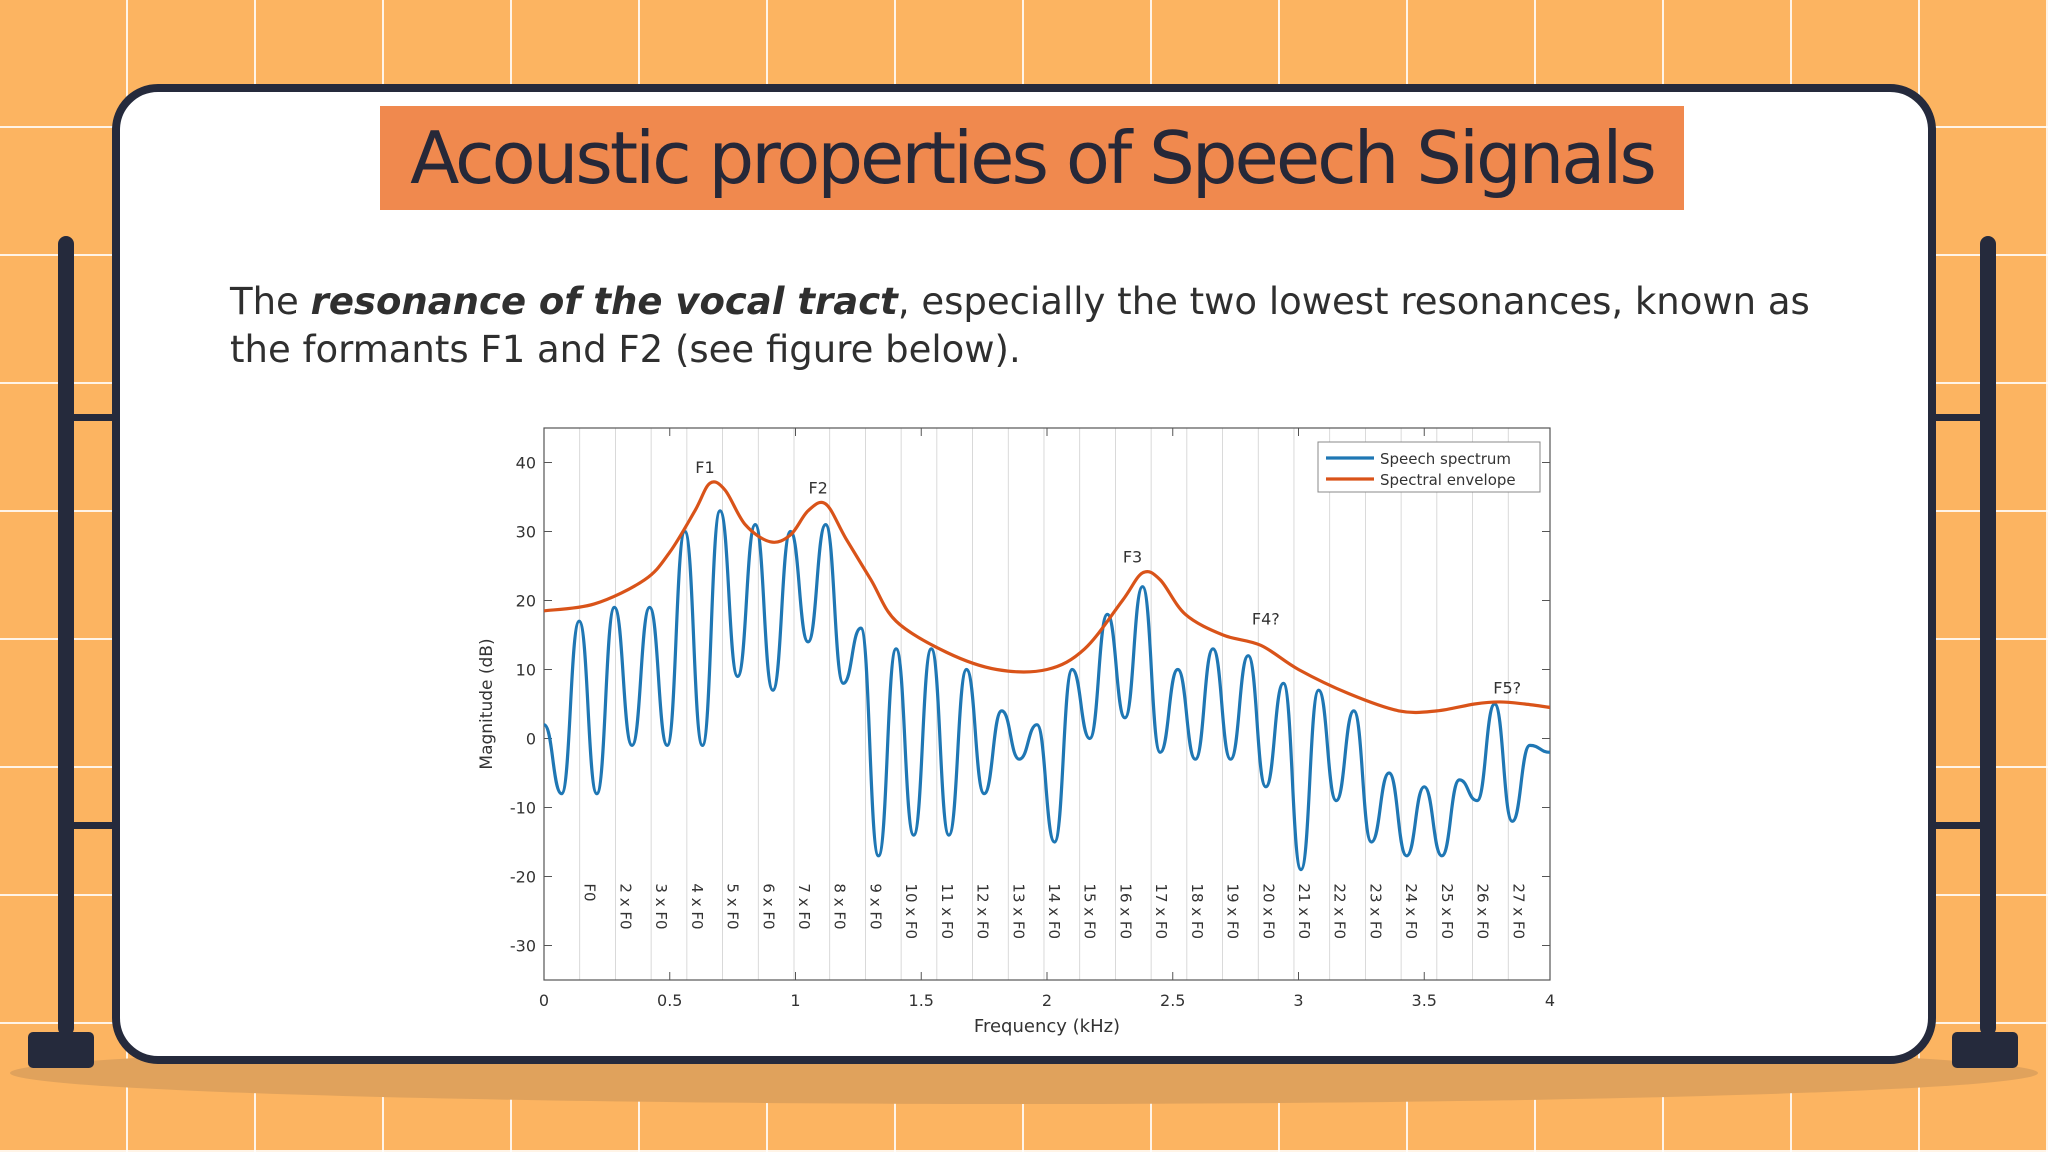 Image resolution: width=2048 pixels, height=1152 pixels. What do you see at coordinates (1448, 480) in the screenshot?
I see `legend-label: Spectral envelope` at bounding box center [1448, 480].